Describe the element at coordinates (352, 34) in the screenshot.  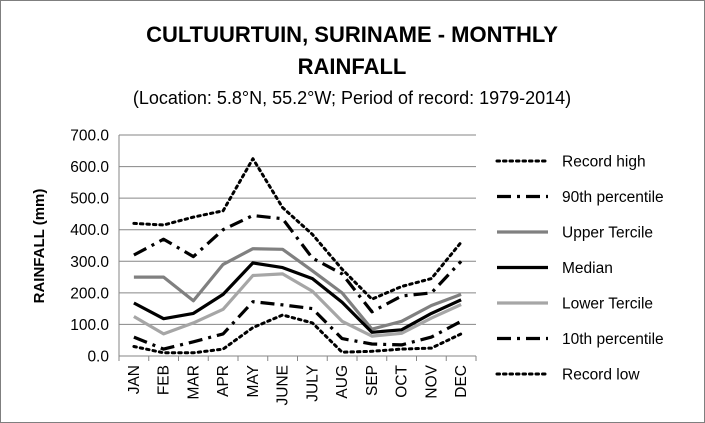
I see `chart-title-line1: CULTUURTUIN, SURINAME - MONTHLY` at that location.